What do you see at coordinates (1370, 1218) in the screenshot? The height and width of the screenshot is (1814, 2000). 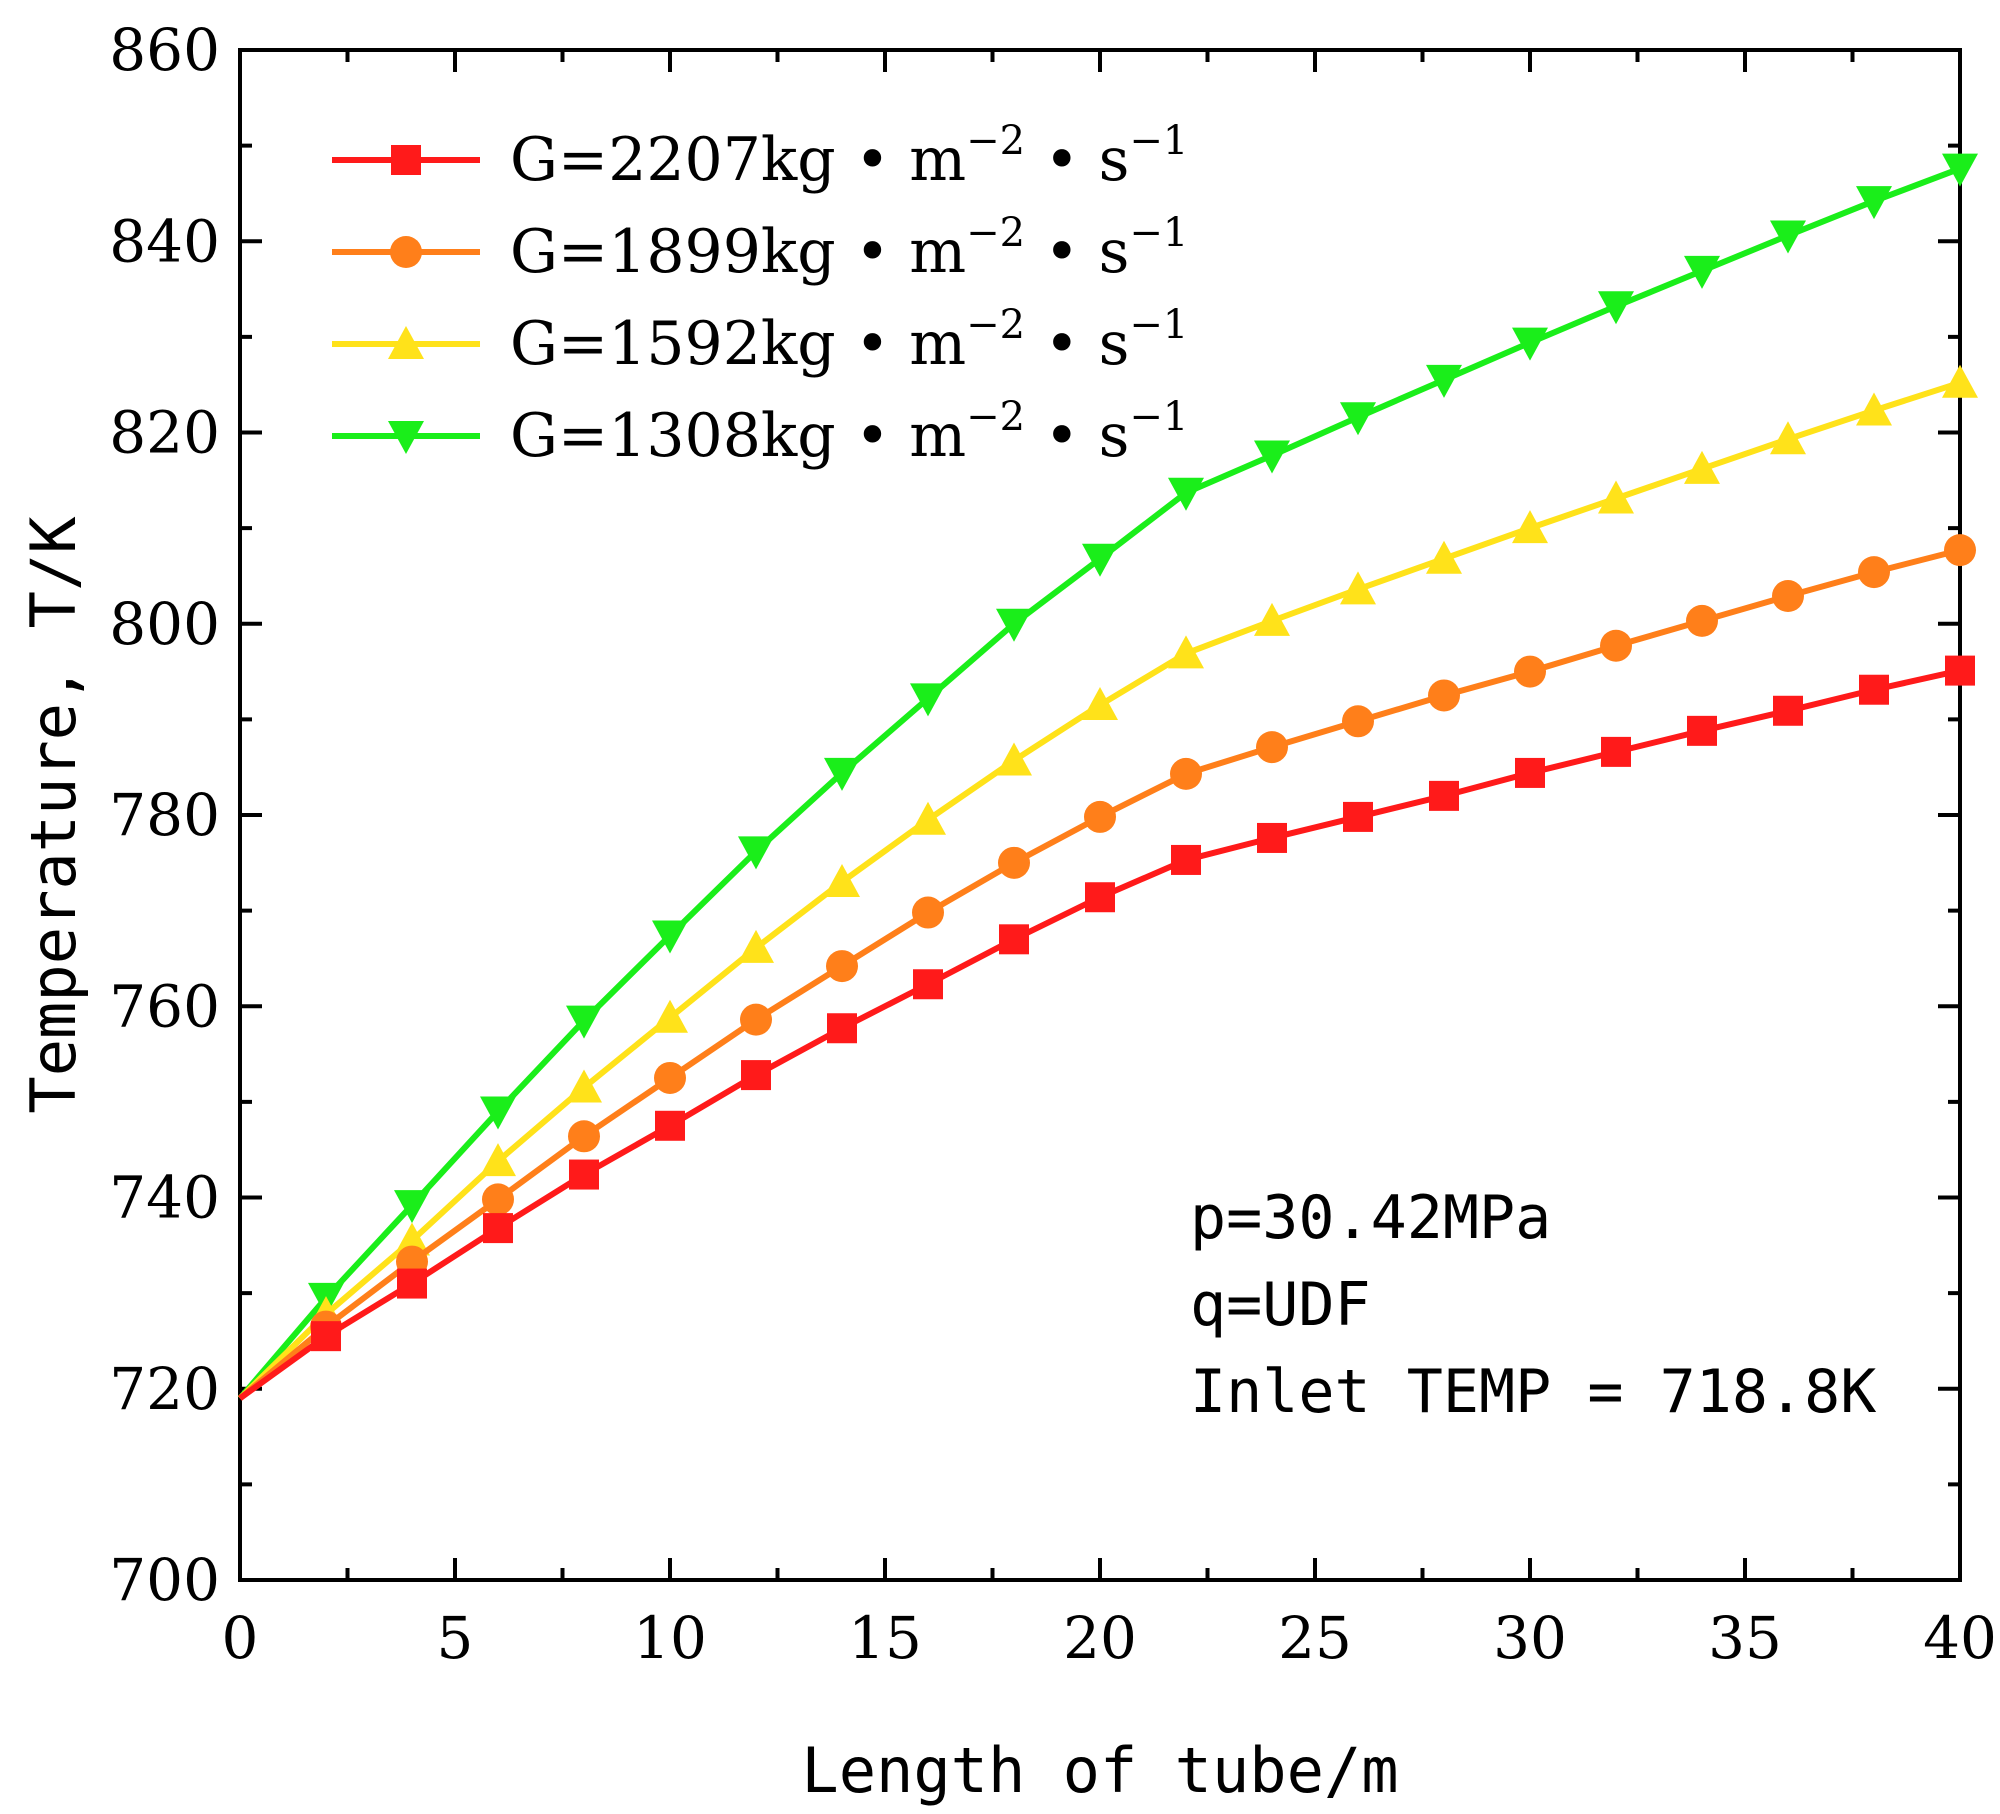 I see `annotation-pressure: p=30.42MPa` at bounding box center [1370, 1218].